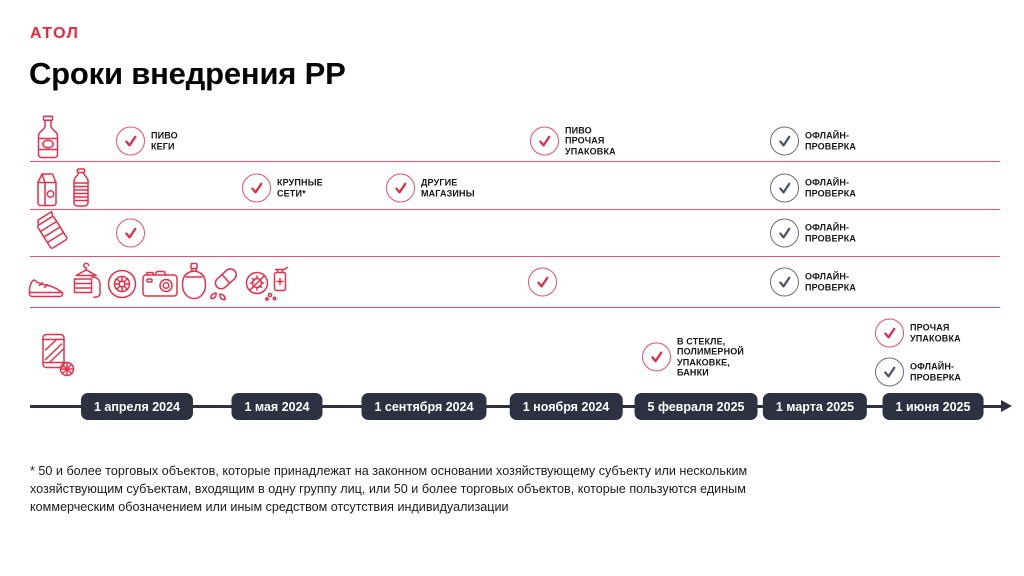  What do you see at coordinates (448, 187) in the screenshot?
I see `milestone-label: ДРУГИЕ МАГАЗИНЫ` at bounding box center [448, 187].